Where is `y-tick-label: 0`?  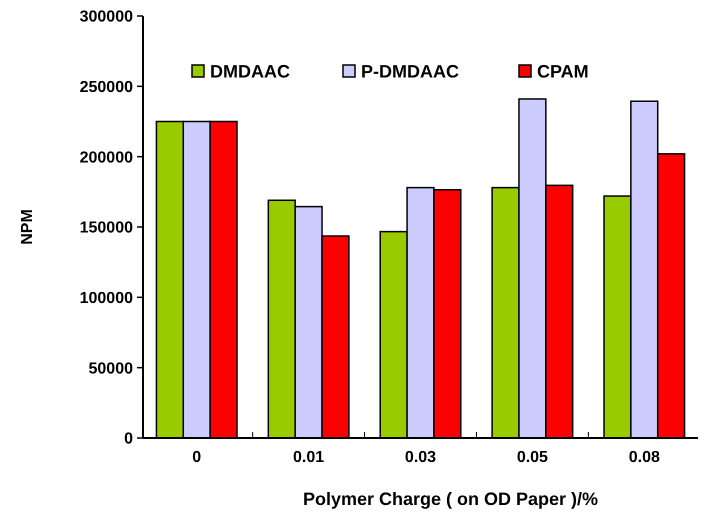 y-tick-label: 0 is located at coordinates (129, 439).